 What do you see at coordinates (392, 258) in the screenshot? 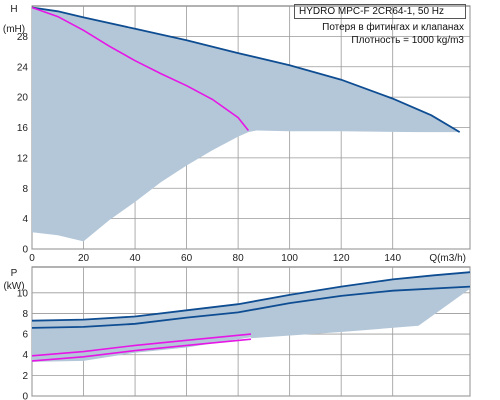
I see `x-tick-label: 140` at bounding box center [392, 258].